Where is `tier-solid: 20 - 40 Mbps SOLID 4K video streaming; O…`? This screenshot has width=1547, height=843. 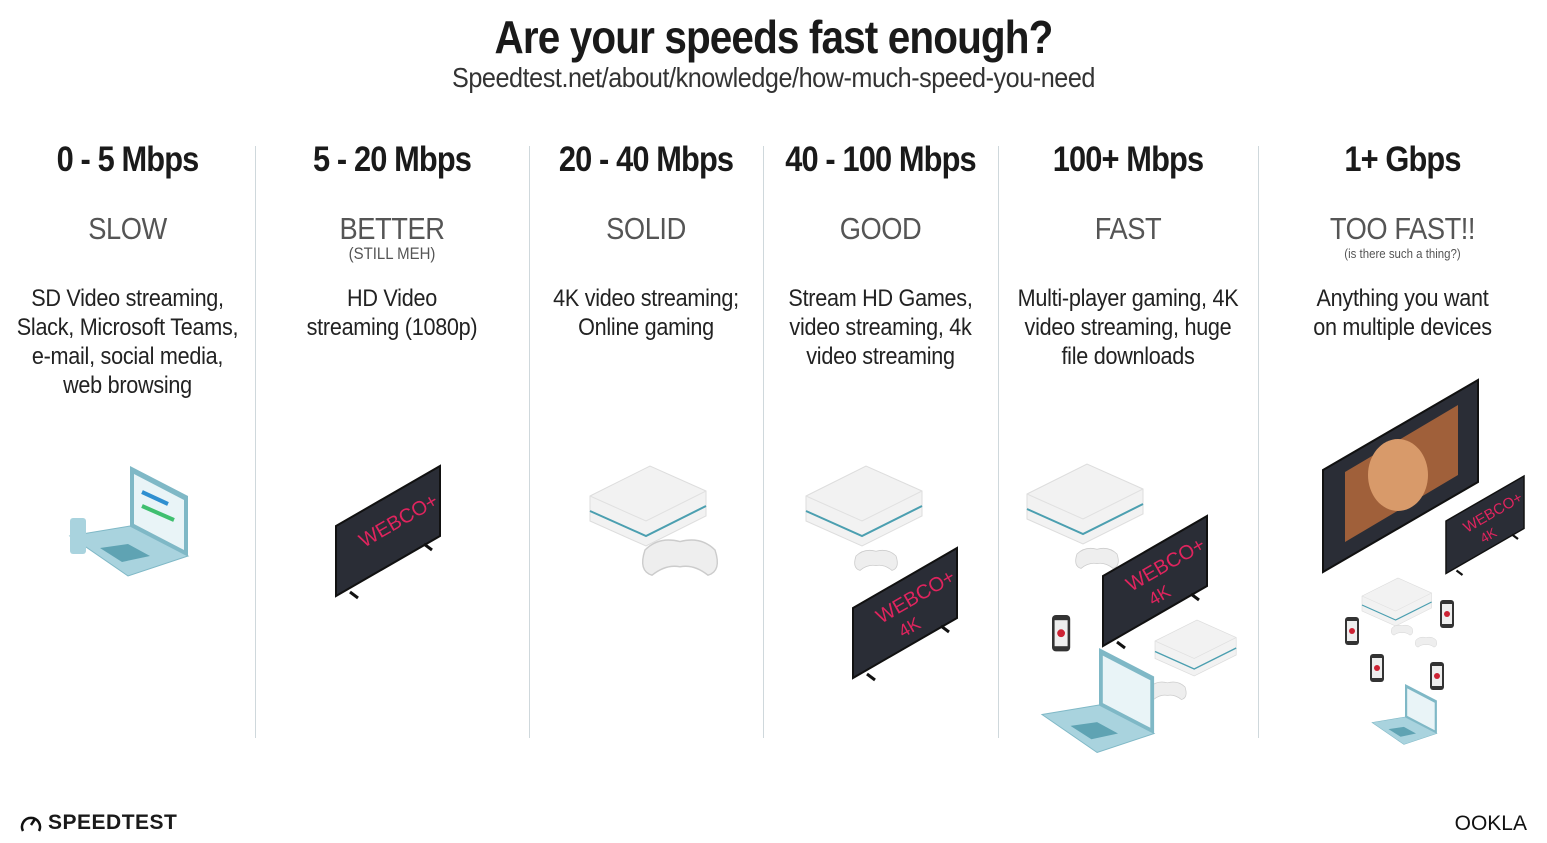
tier-solid: 20 - 40 Mbps SOLID 4K video streaming; O… is located at coordinates (646, 440).